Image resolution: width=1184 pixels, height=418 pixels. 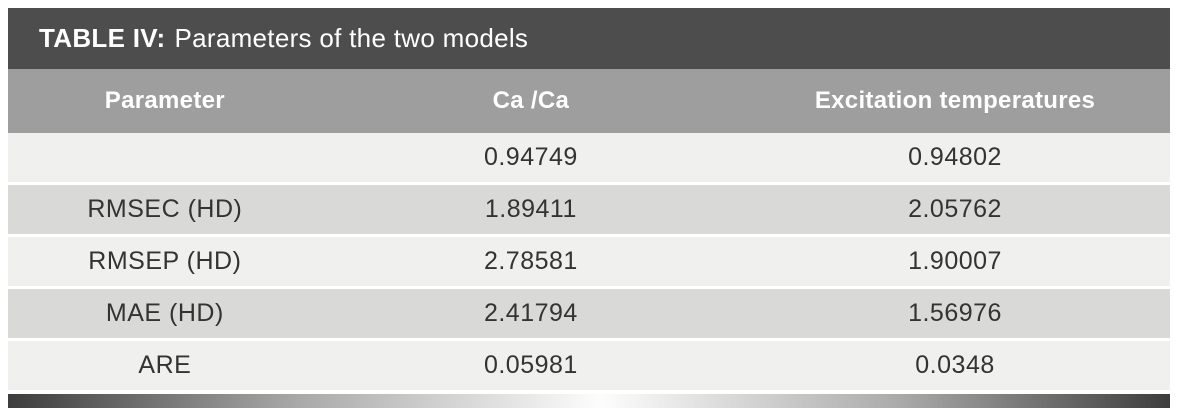 What do you see at coordinates (530, 261) in the screenshot?
I see `cell-ca-value: 2.78581` at bounding box center [530, 261].